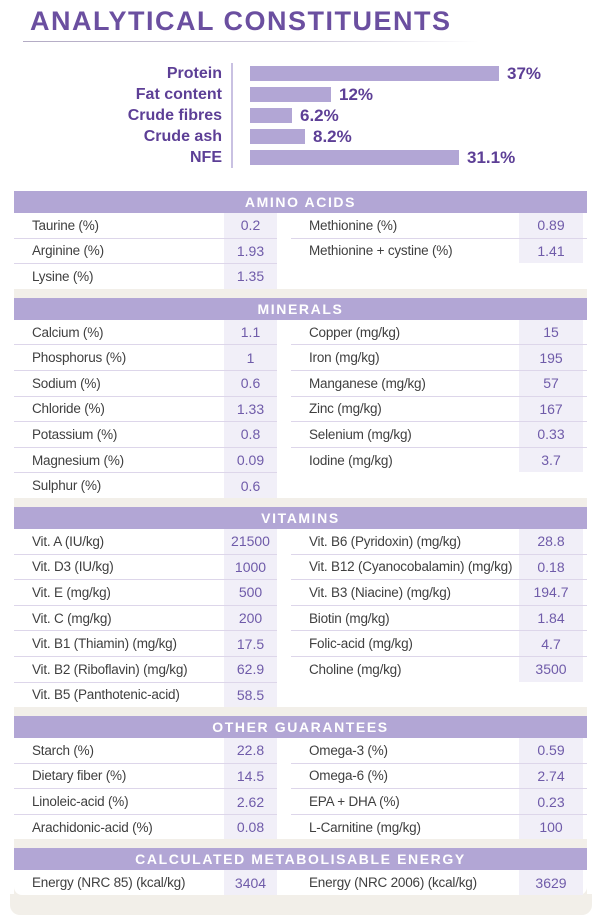  Describe the element at coordinates (145, 750) in the screenshot. I see `table-row: Starch (%) 22.8` at that location.